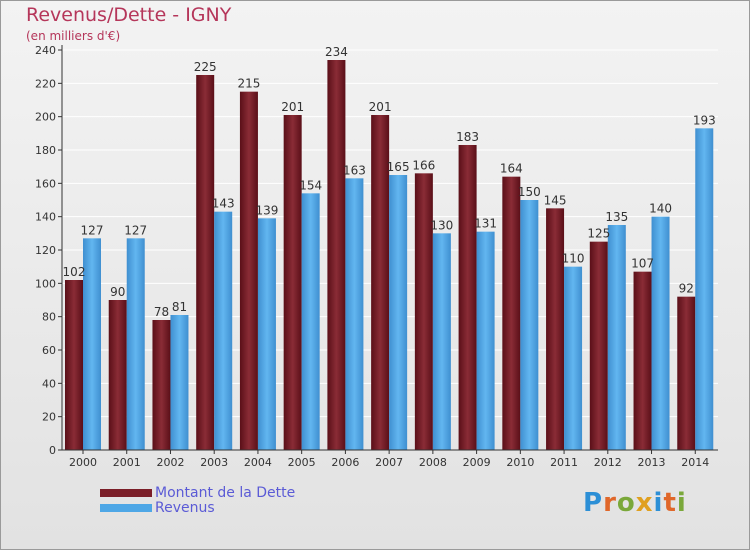 This screenshot has width=750, height=550. I want to click on legend-swatches, so click(126, 500).